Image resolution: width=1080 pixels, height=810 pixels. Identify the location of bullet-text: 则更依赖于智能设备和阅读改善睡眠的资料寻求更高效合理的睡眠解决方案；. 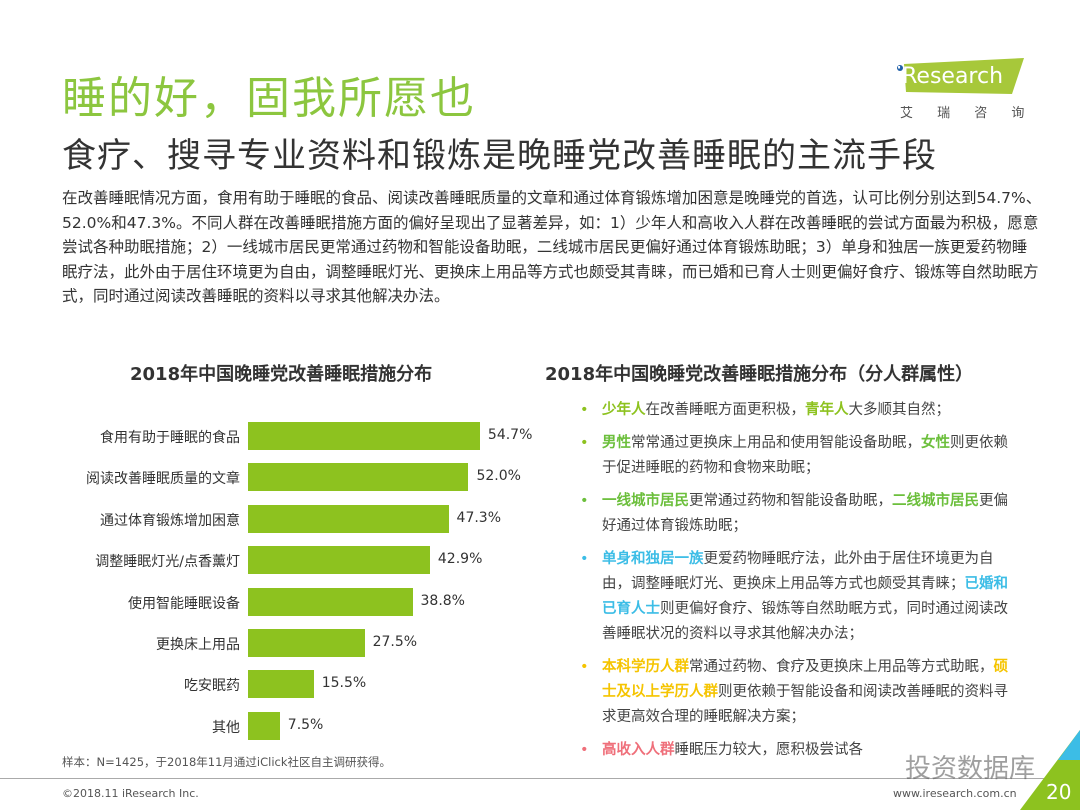
(805, 704).